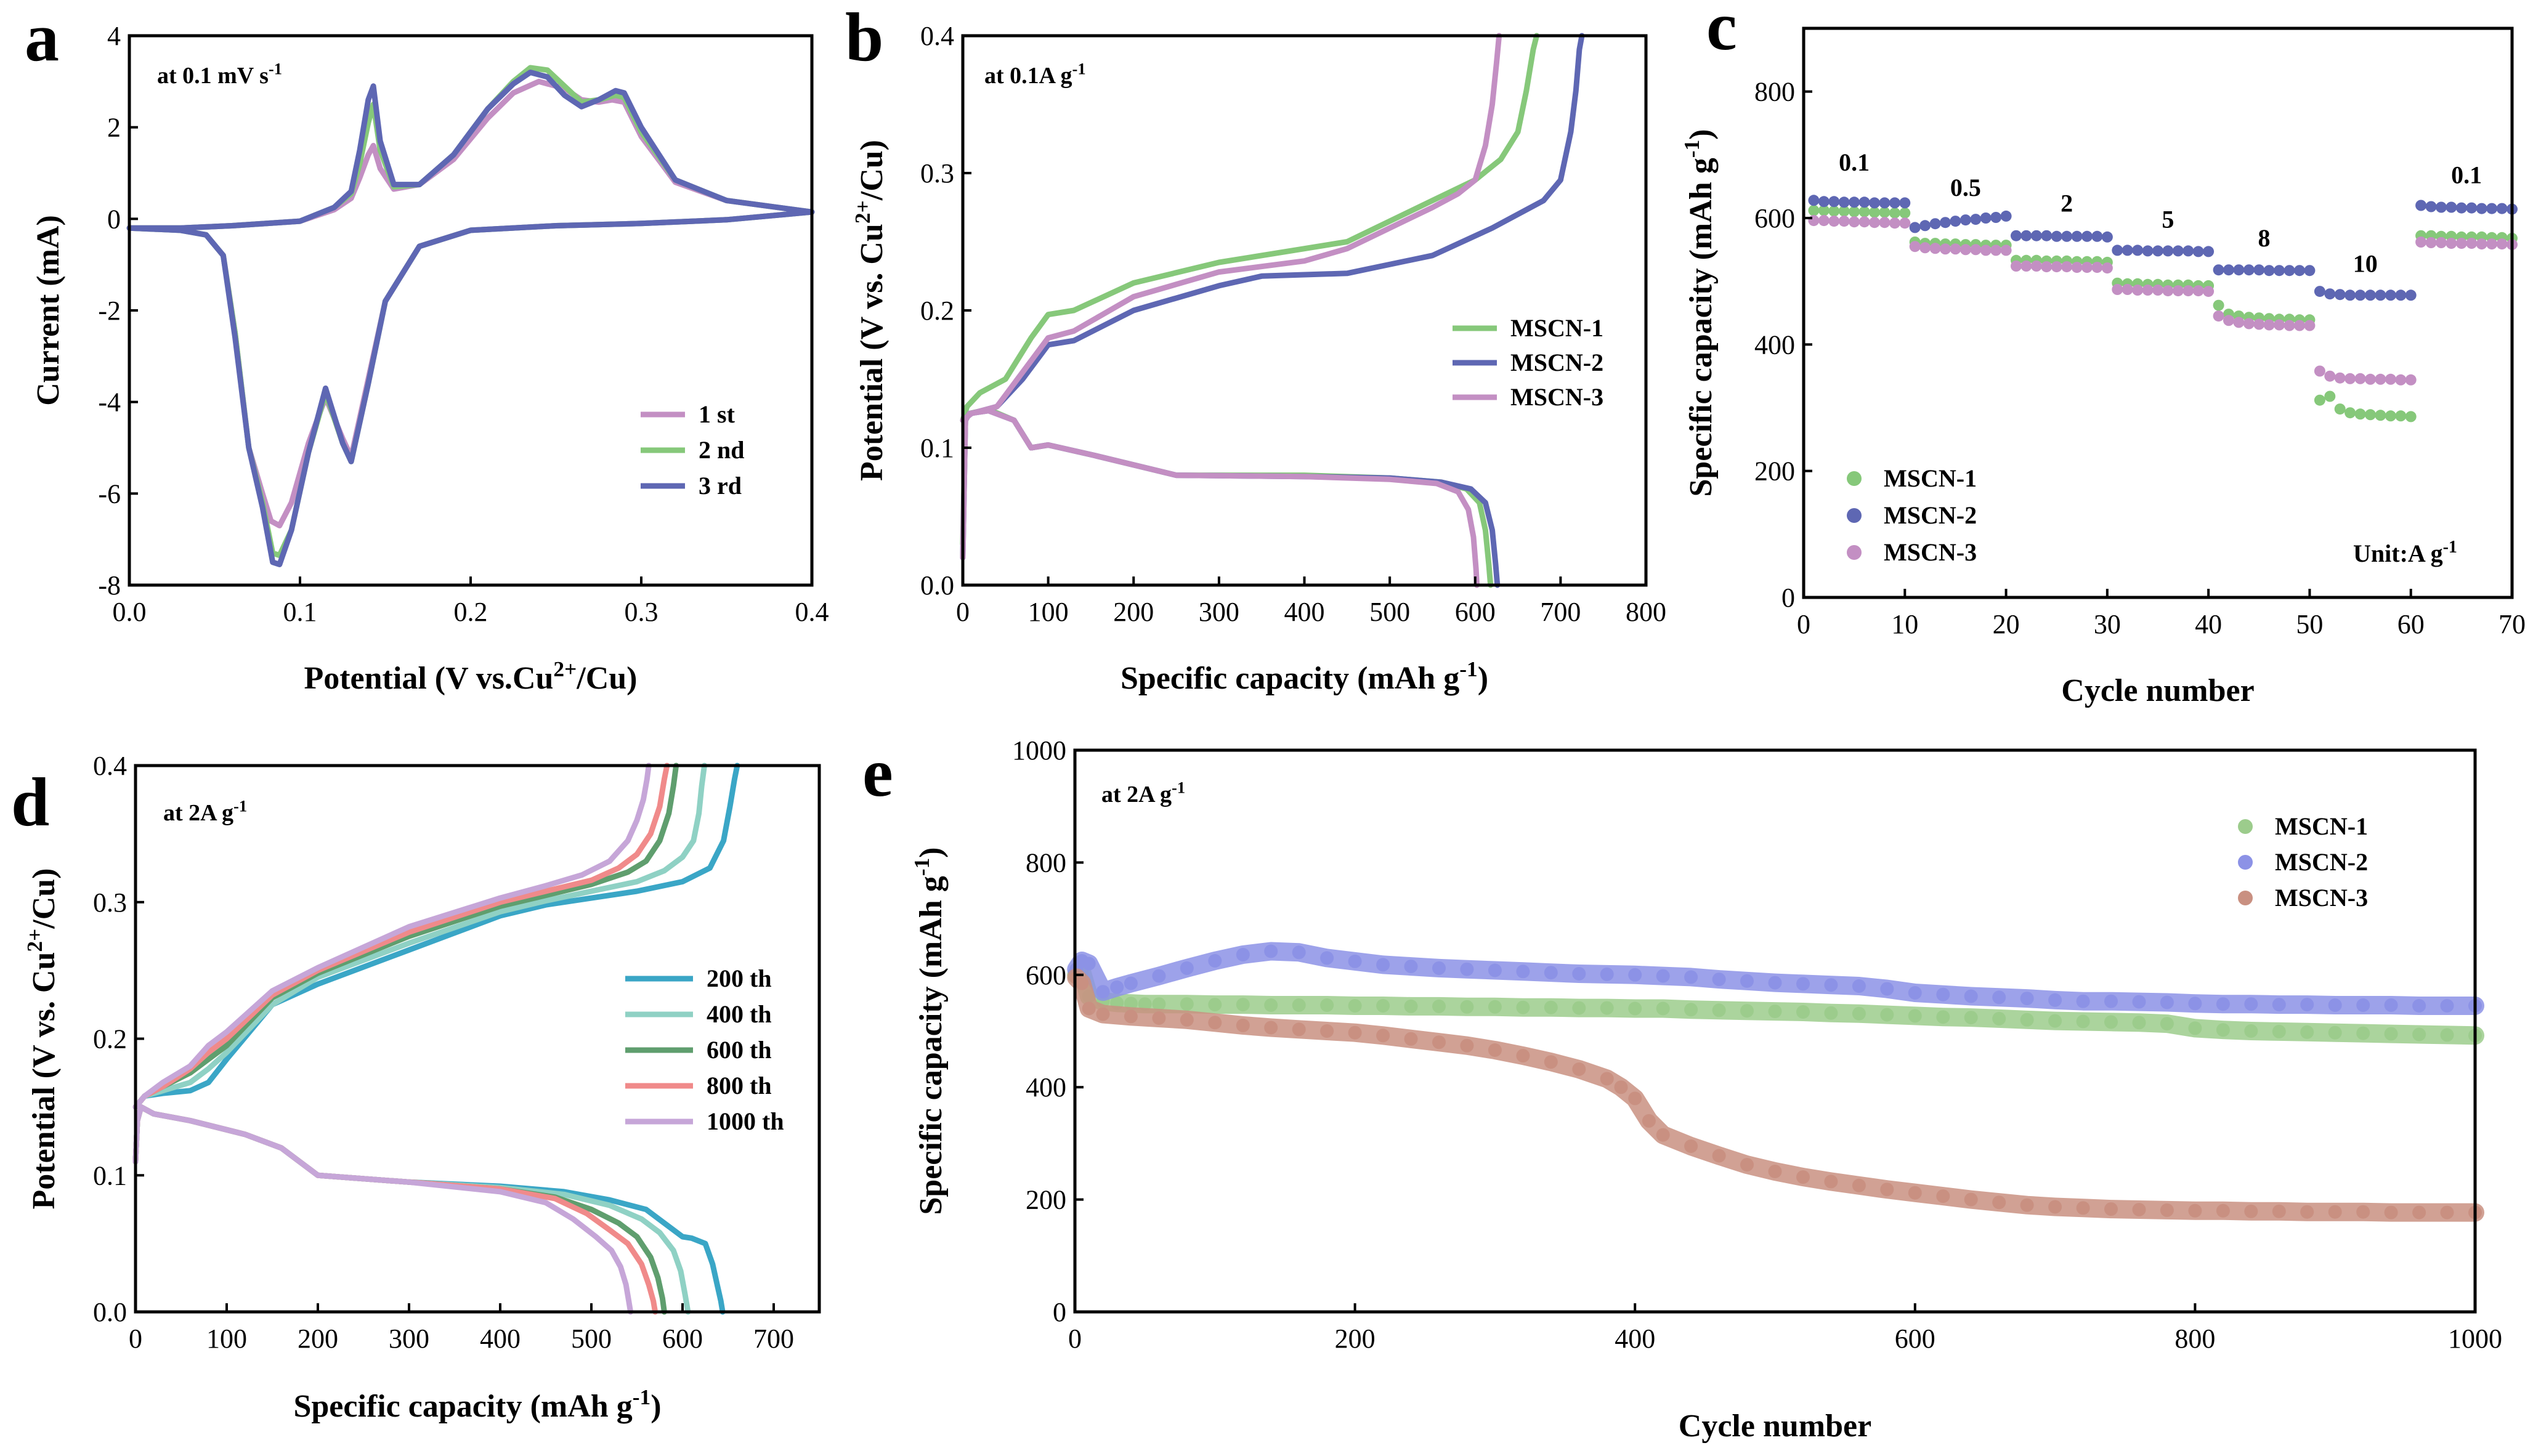 This screenshot has width=2533, height=1456. What do you see at coordinates (110, 1039) in the screenshot?
I see `y-tick-label-d-2: 0.2` at bounding box center [110, 1039].